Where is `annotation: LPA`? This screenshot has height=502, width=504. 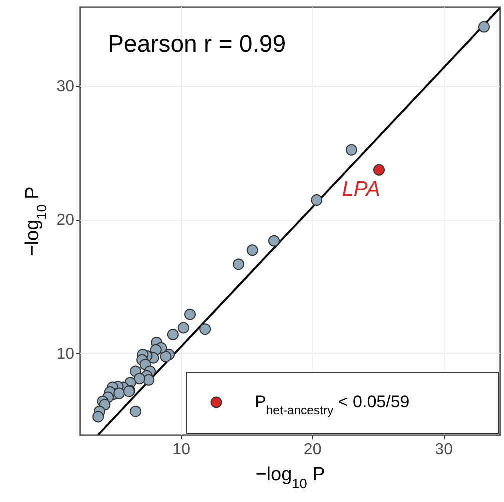 annotation: LPA is located at coordinates (361, 190).